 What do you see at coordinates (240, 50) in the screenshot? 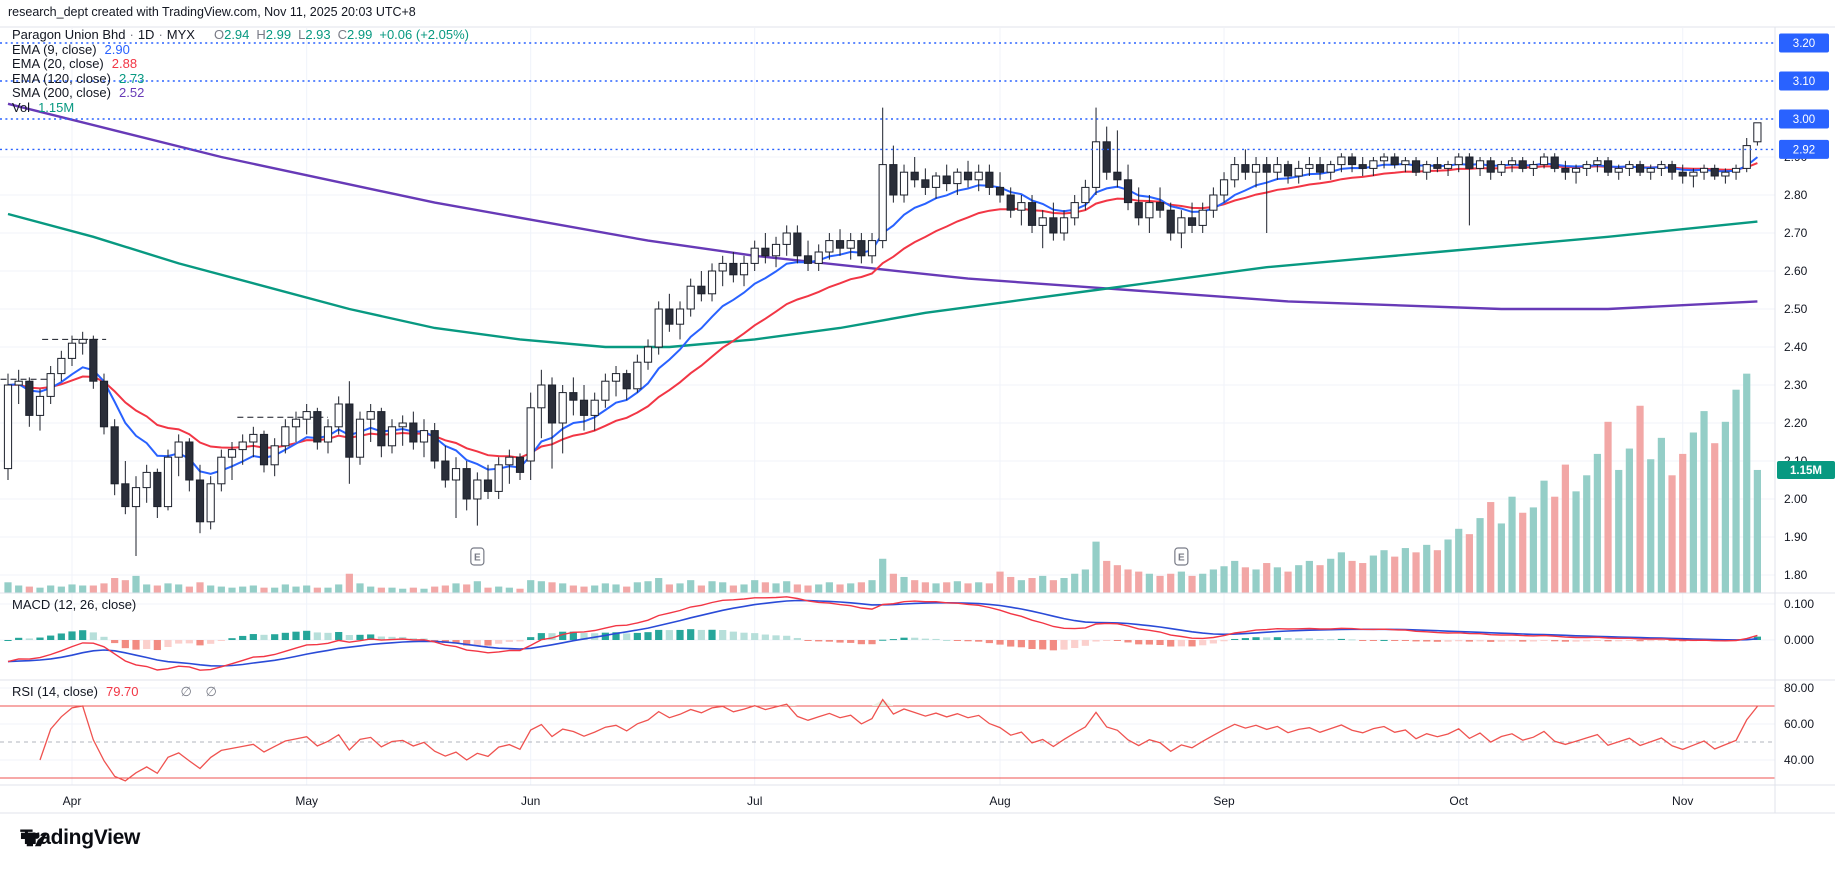
I see `indicator-legend-ema9: EMA (9, close) 2.90` at bounding box center [240, 50].